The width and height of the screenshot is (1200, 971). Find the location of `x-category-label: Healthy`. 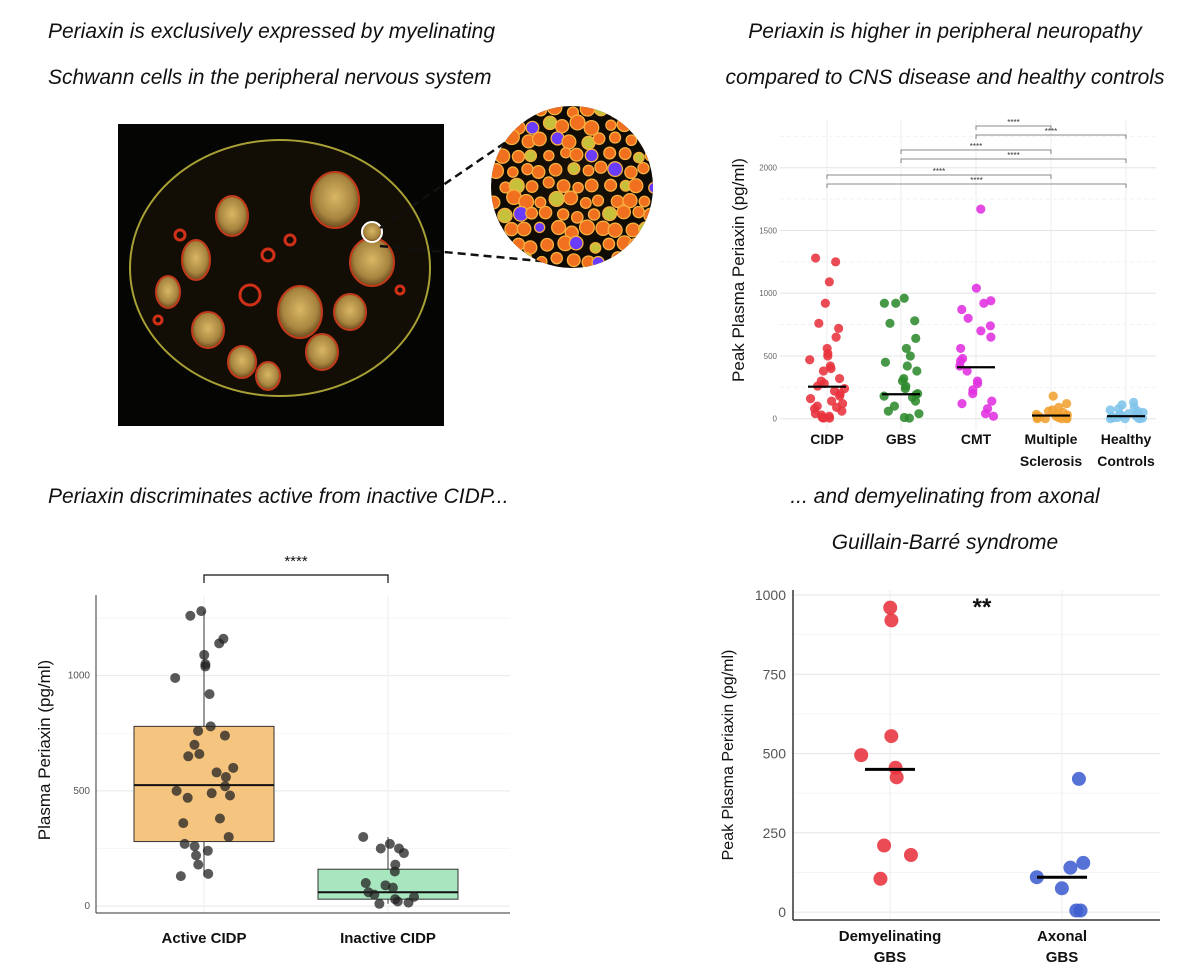

x-category-label: Healthy is located at coordinates (1126, 439).